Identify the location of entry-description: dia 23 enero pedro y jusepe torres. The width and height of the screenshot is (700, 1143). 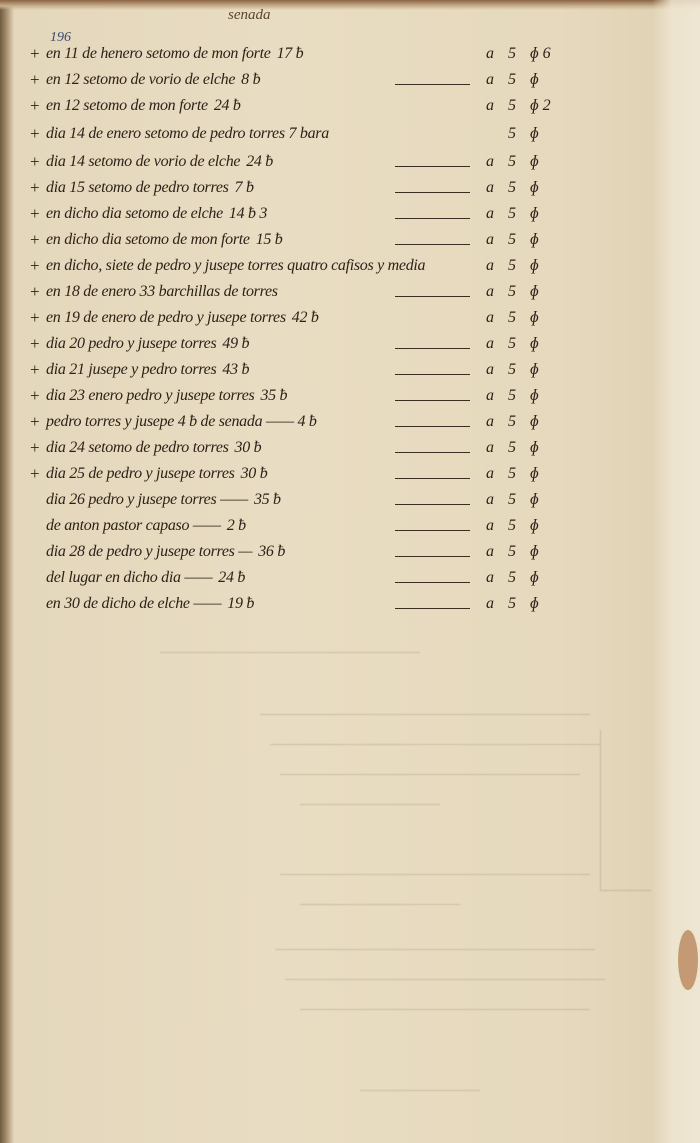
(150, 395).